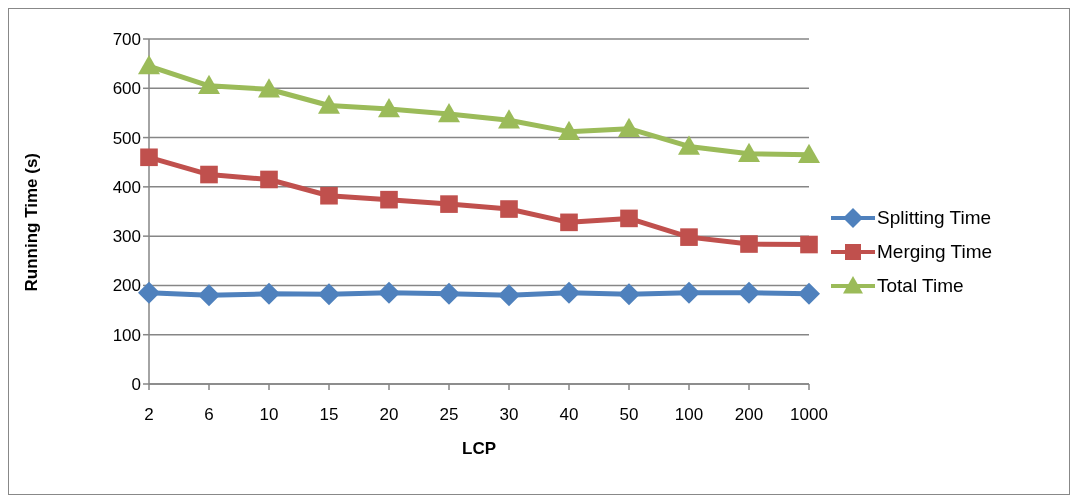 This screenshot has height=502, width=1077. Describe the element at coordinates (136, 385) in the screenshot. I see `y-tick-label: 0` at that location.